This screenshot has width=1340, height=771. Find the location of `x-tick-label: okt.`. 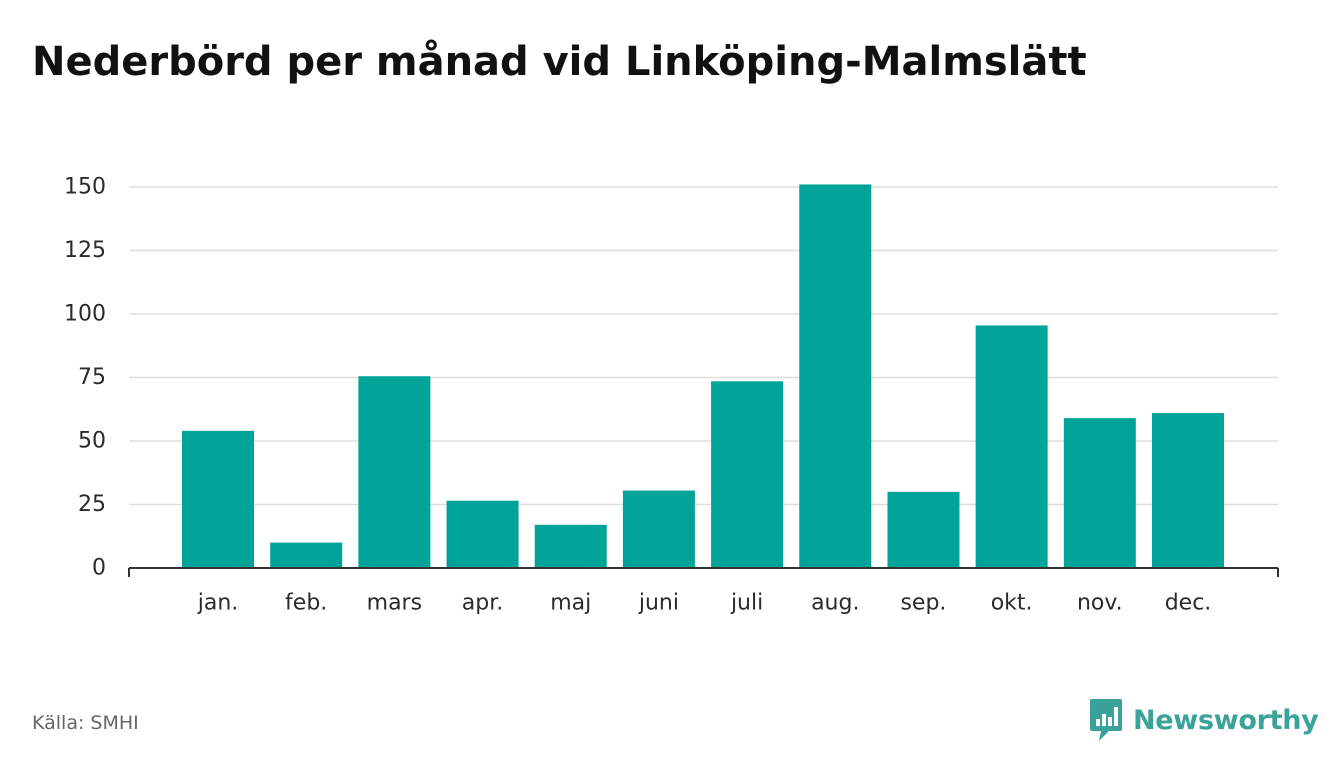

x-tick-label: okt. is located at coordinates (1012, 603).